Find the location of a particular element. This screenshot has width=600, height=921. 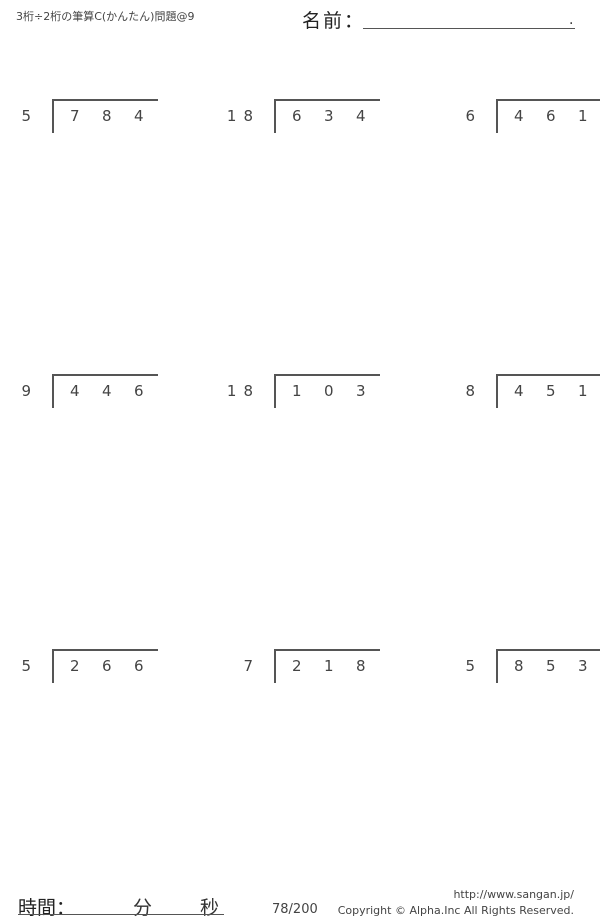

name-field is located at coordinates (469, 28).